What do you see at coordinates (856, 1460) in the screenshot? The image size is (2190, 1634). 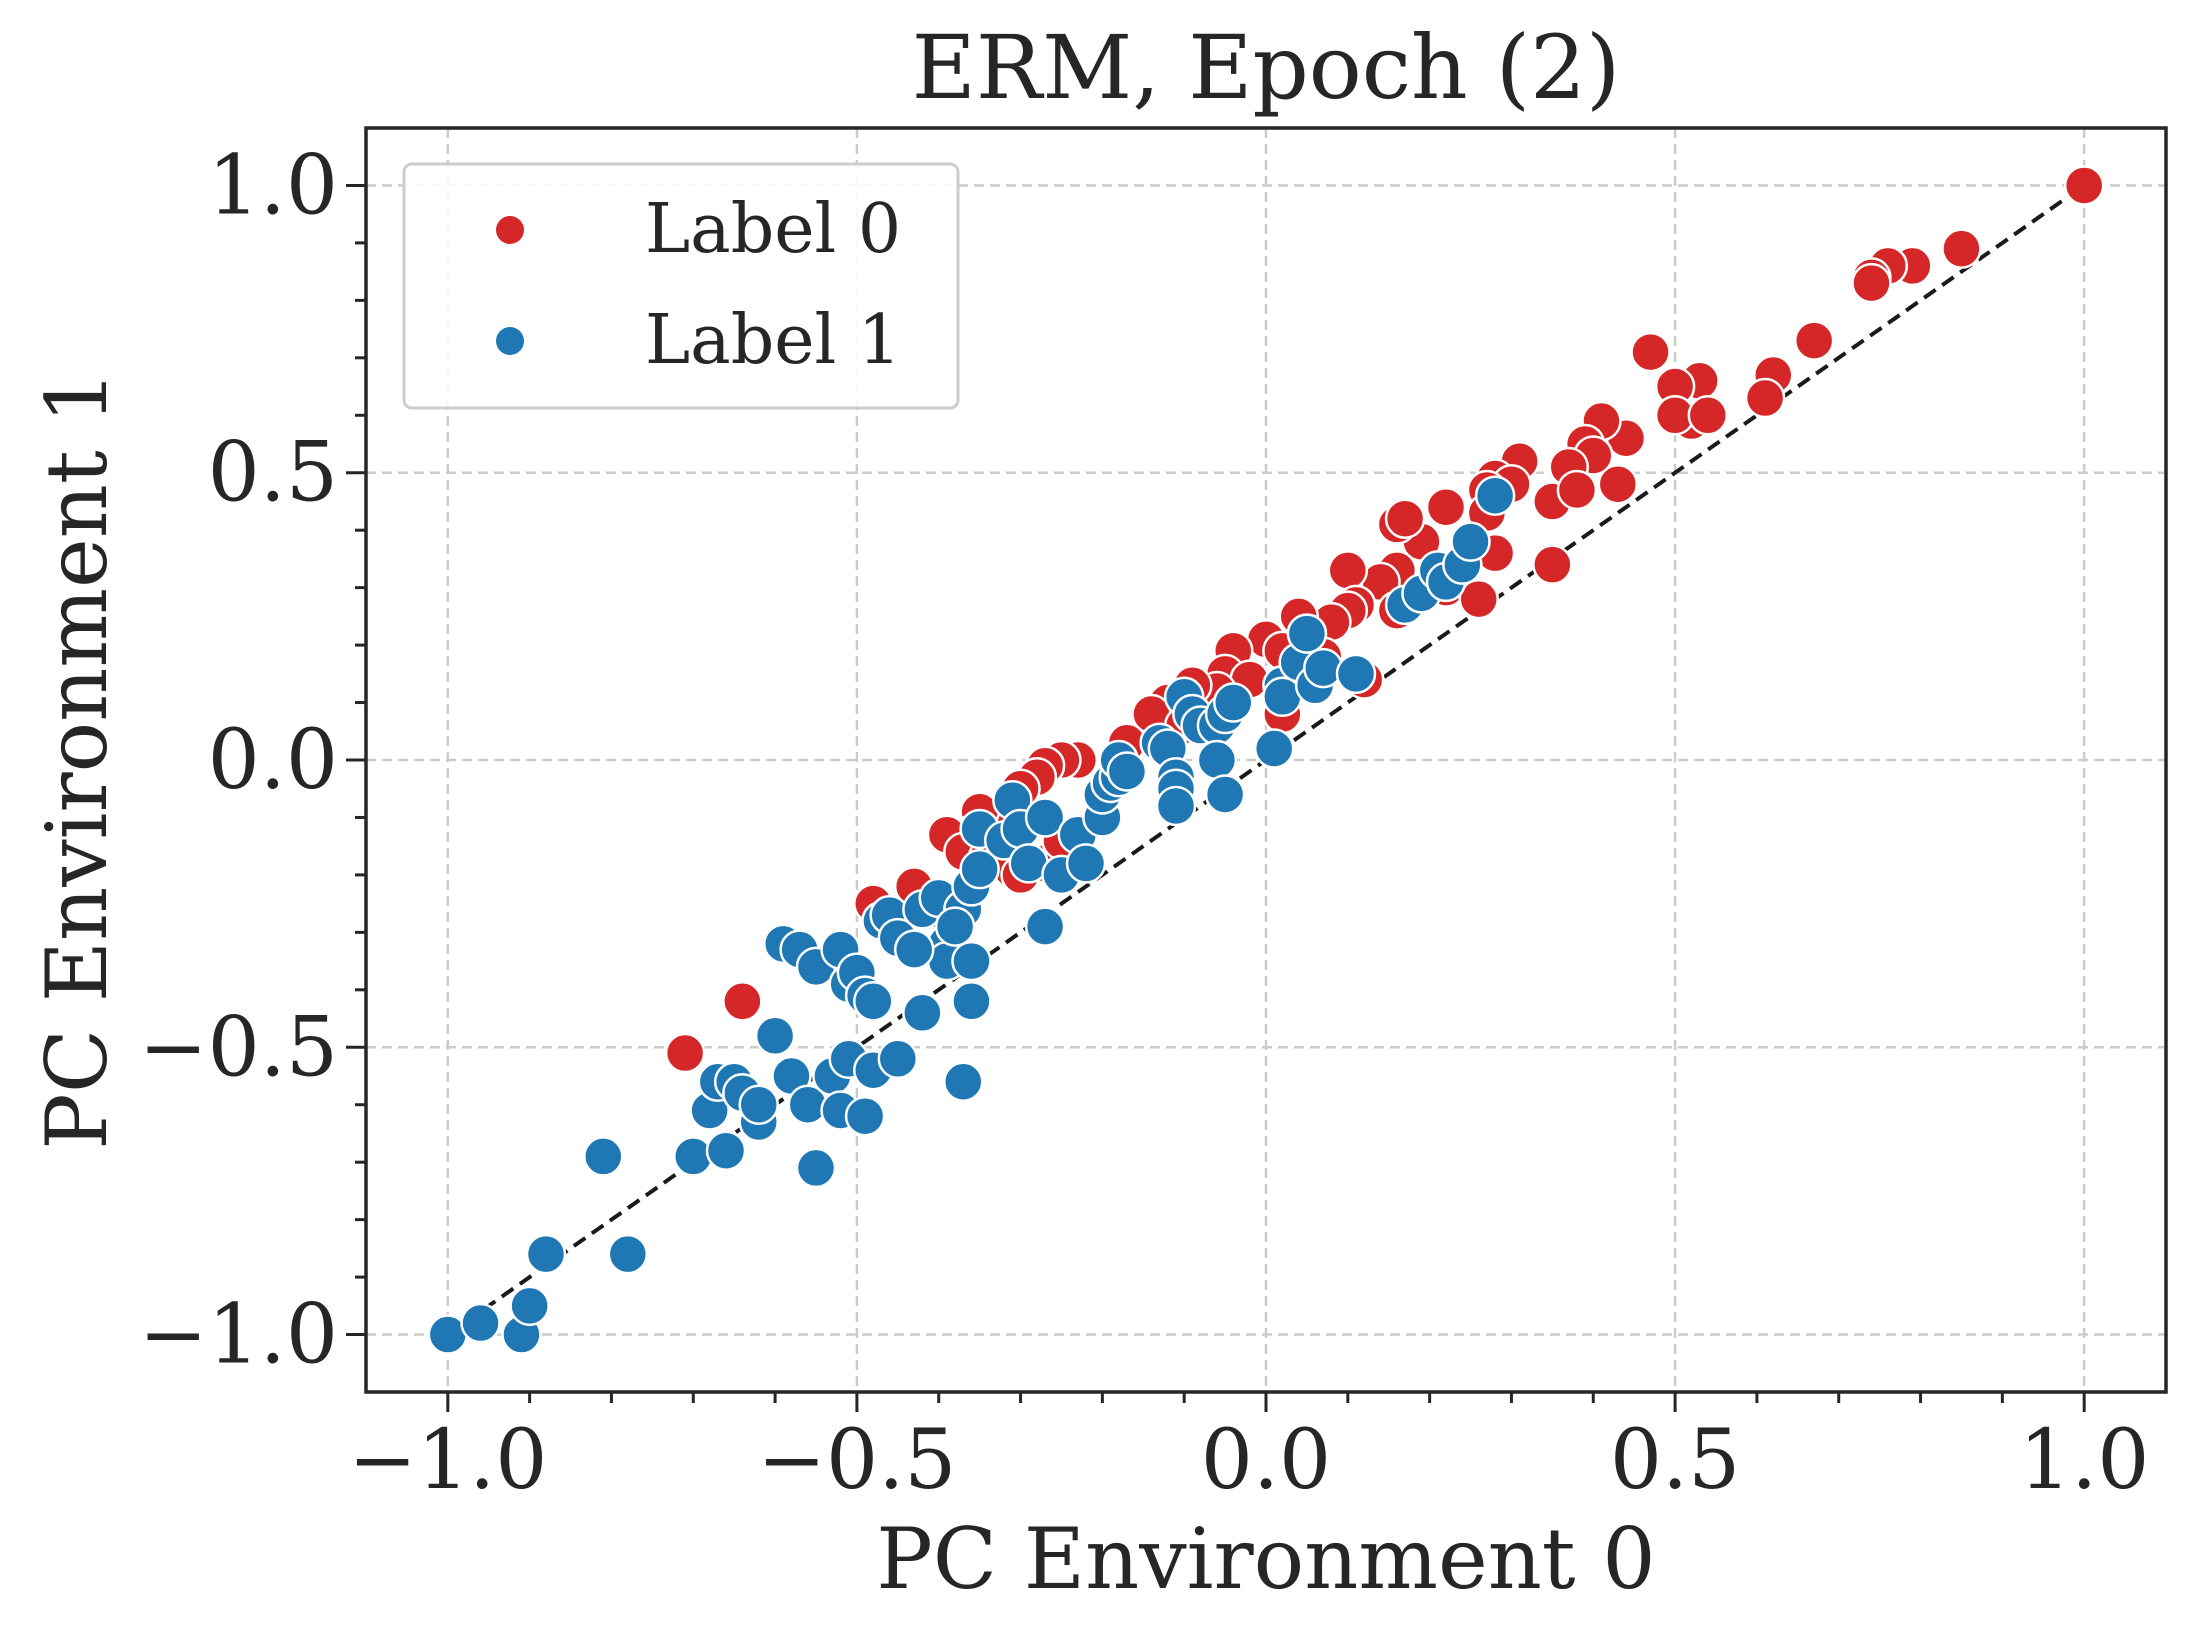 I see `x-tick-label: −0.5` at bounding box center [856, 1460].